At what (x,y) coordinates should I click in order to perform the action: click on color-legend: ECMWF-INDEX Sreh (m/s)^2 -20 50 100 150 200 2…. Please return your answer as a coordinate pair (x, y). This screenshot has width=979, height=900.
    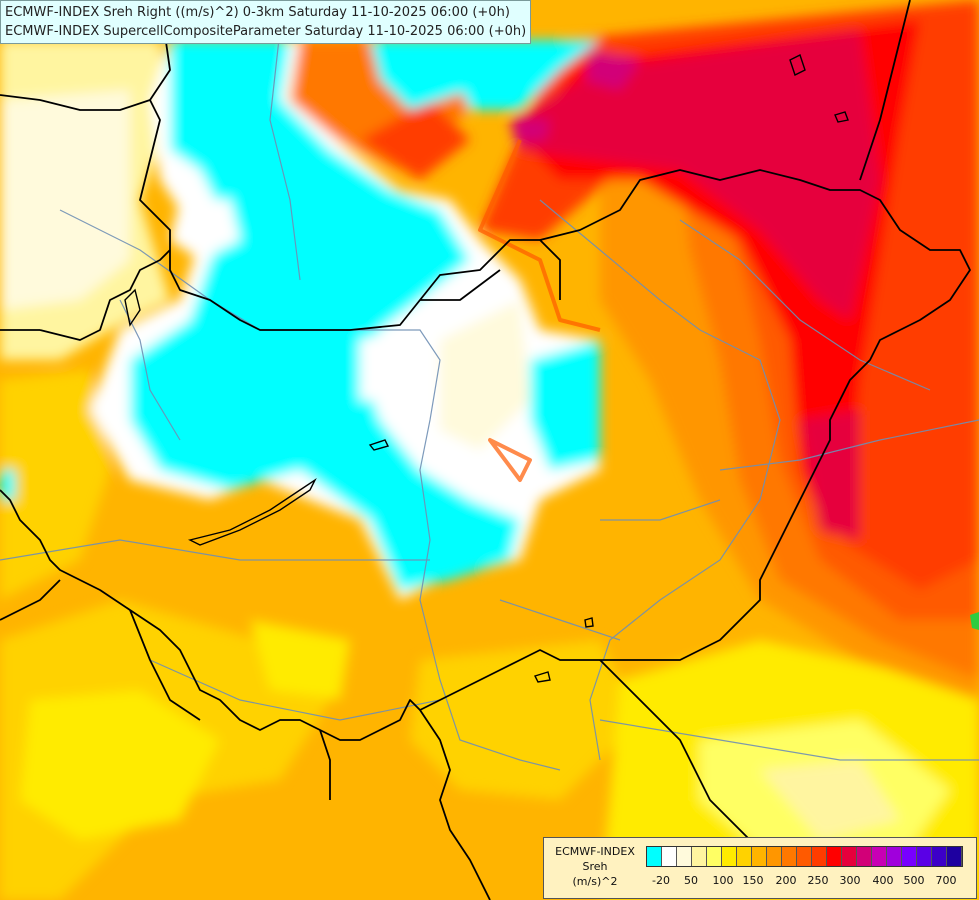
    Looking at the image, I should click on (760, 868).